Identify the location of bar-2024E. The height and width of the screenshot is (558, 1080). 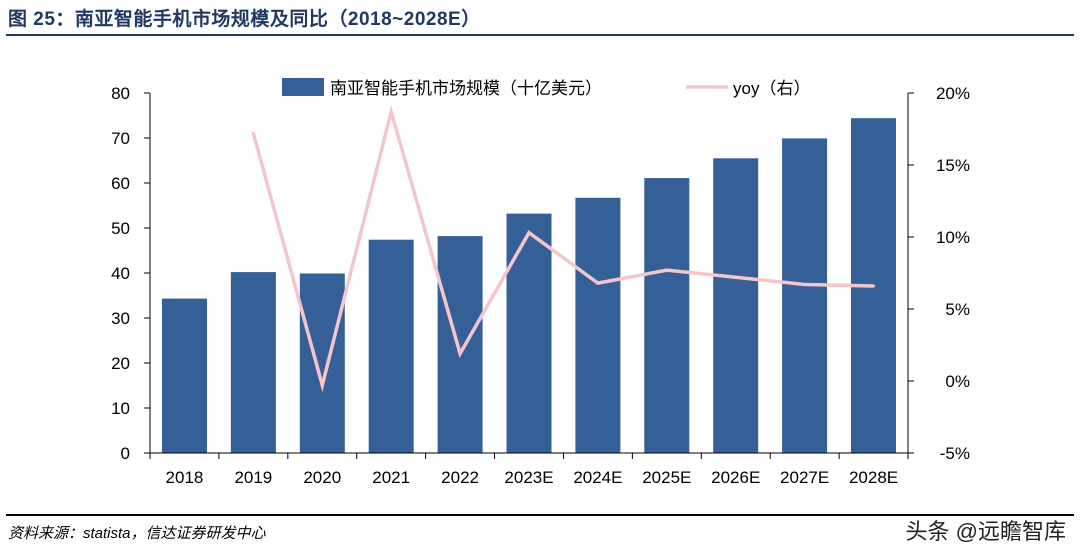
(598, 325).